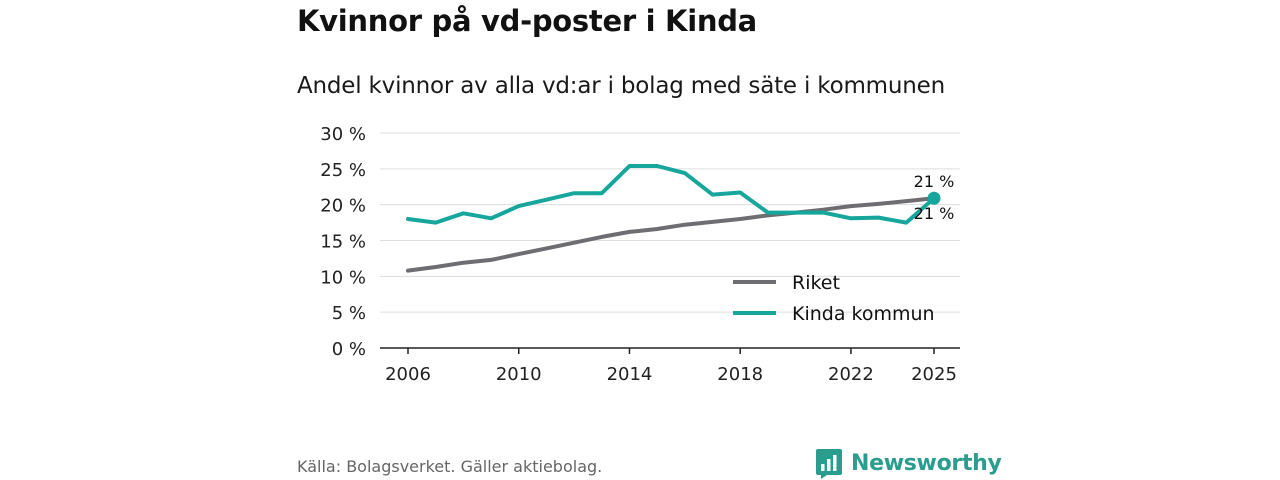 Image resolution: width=1280 pixels, height=480 pixels. What do you see at coordinates (343, 134) in the screenshot?
I see `y-tick-label: 30 %` at bounding box center [343, 134].